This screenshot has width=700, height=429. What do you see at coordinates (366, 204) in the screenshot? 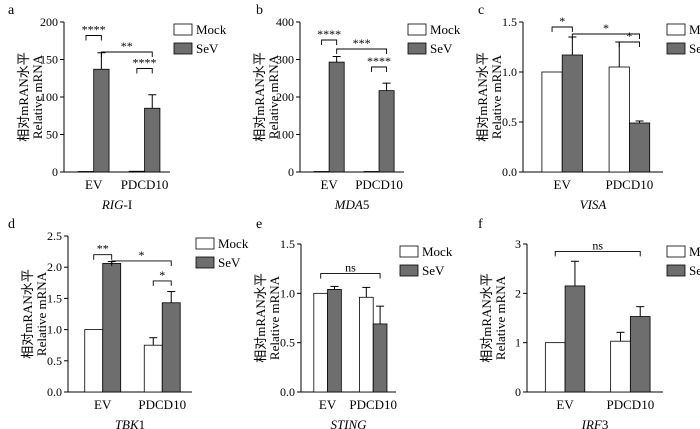
I see `panel-title-plain: 5` at bounding box center [366, 204].